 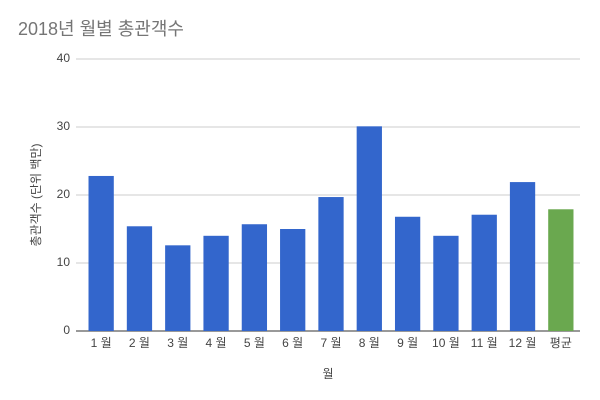 I want to click on y-tick-label: 0, so click(x=66, y=330).